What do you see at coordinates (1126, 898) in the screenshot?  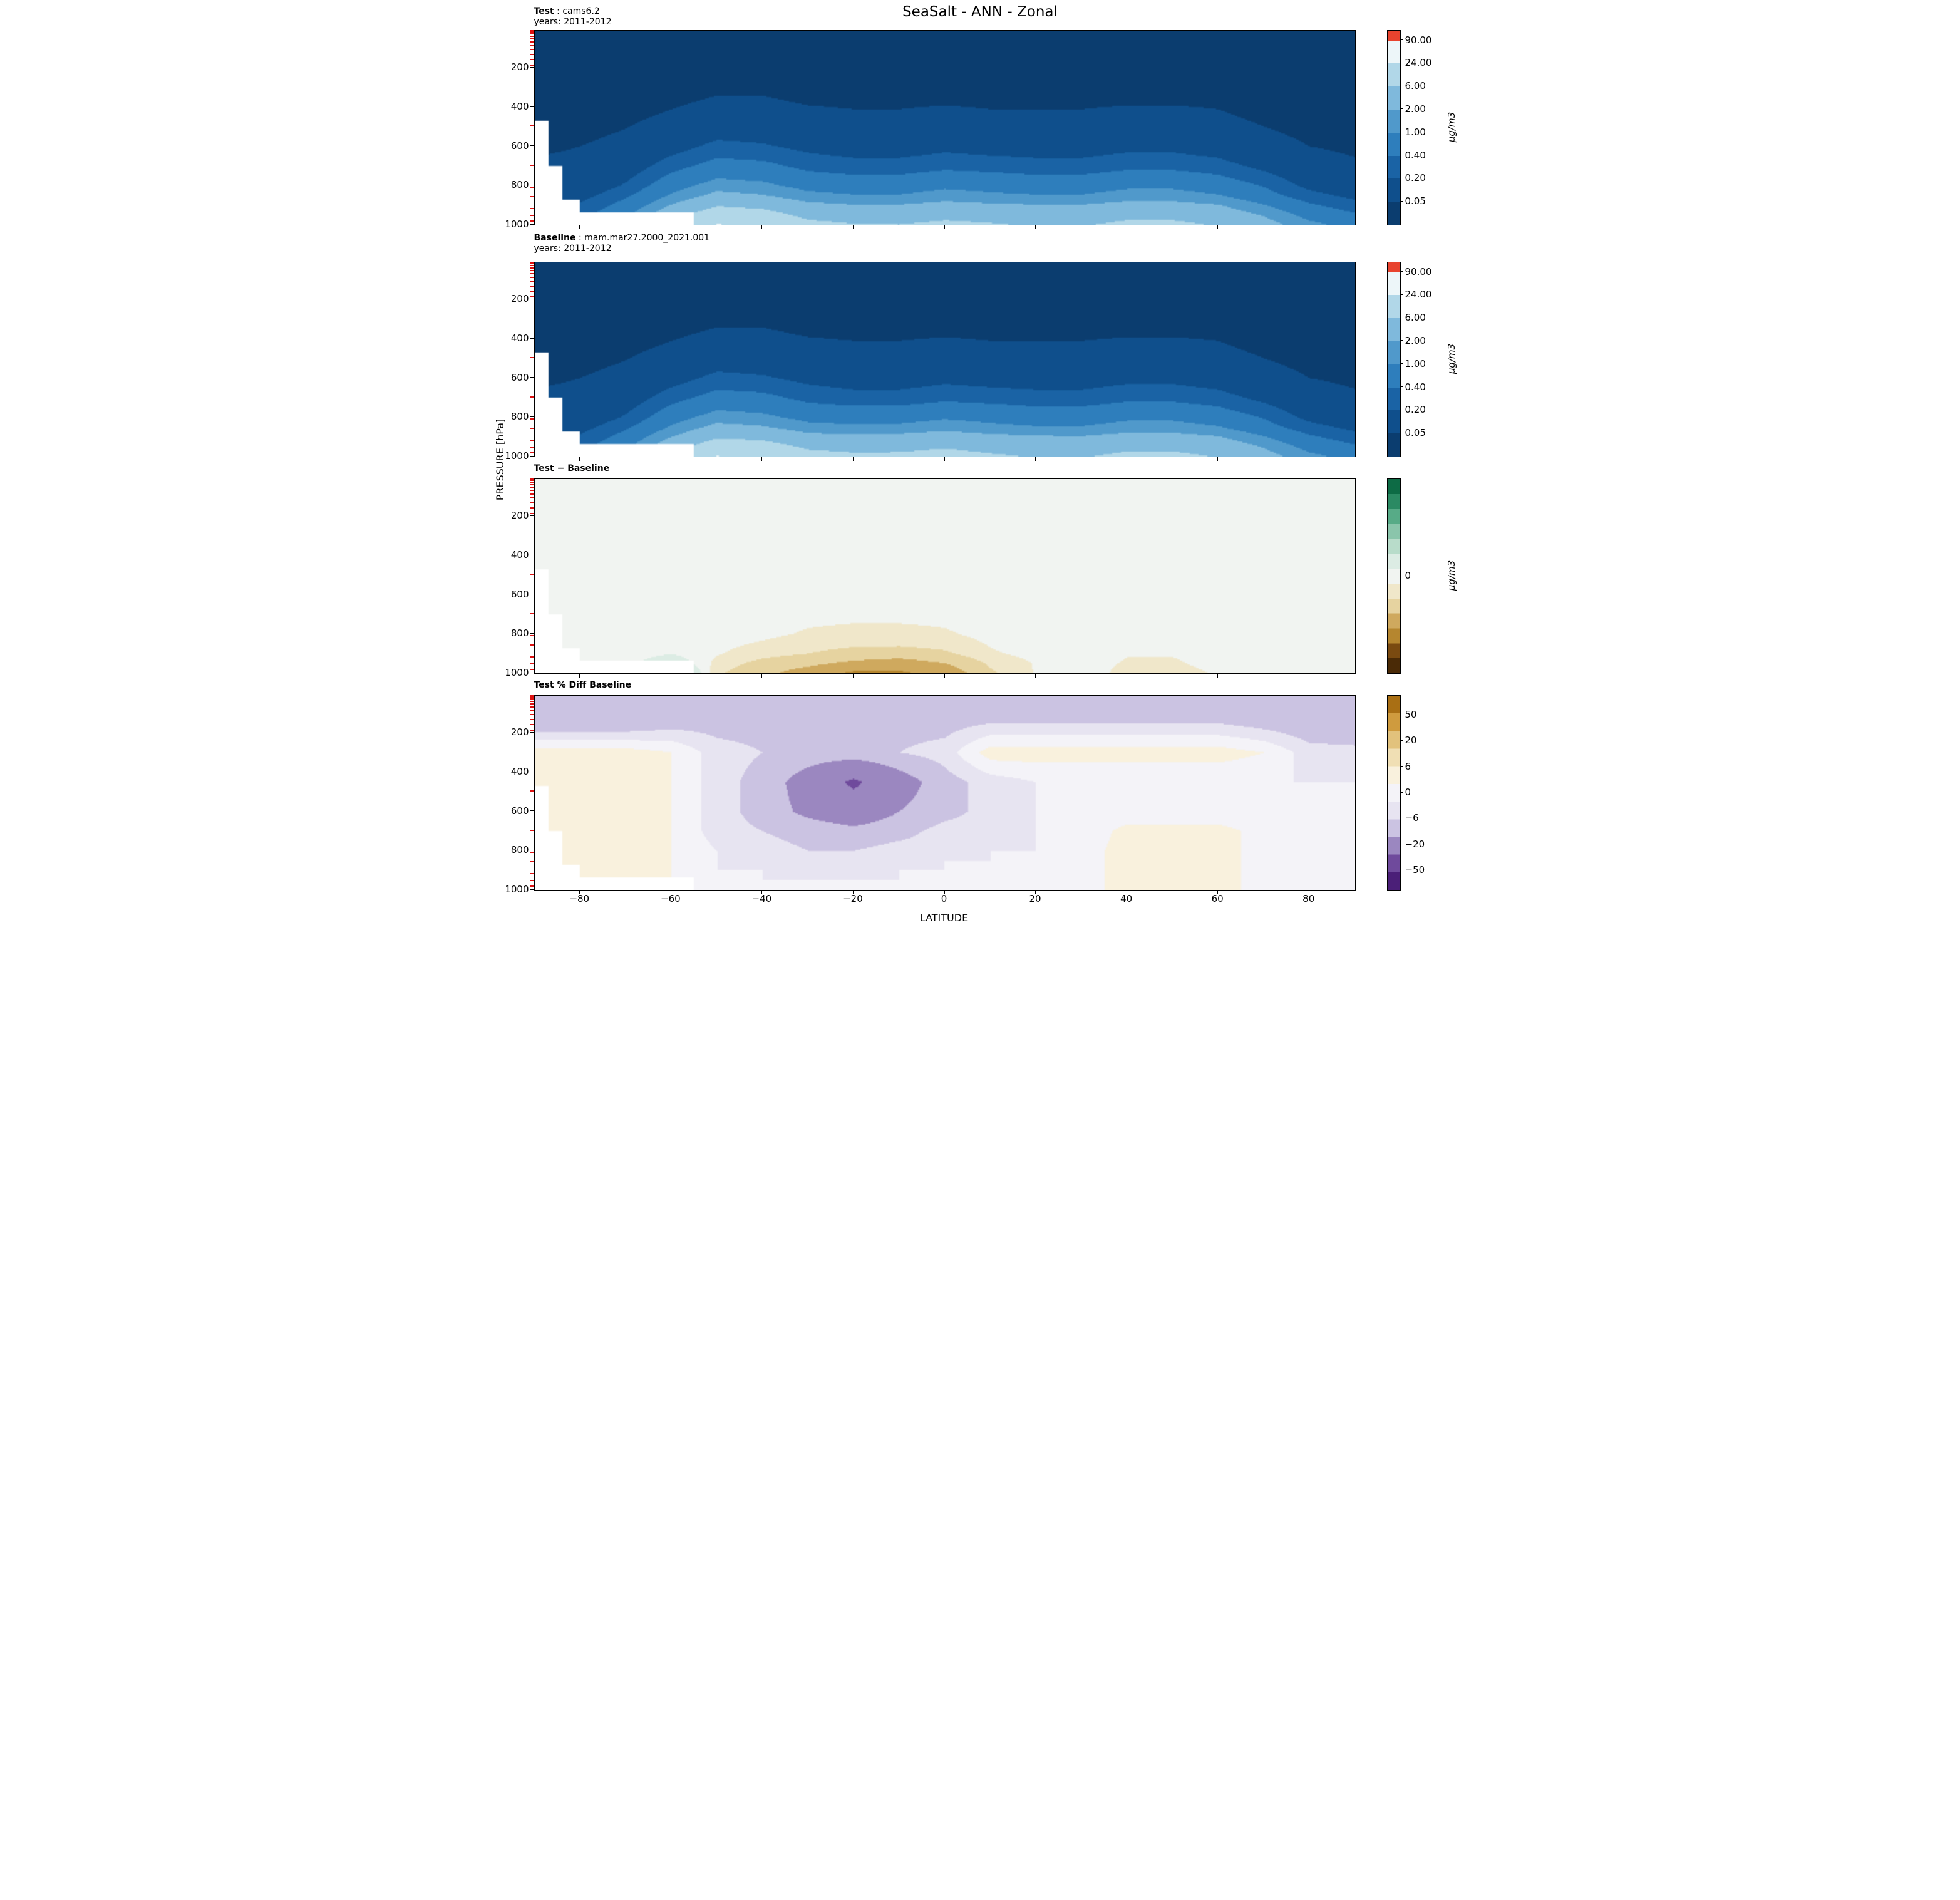 I see `x-tick-label: 40` at bounding box center [1126, 898].